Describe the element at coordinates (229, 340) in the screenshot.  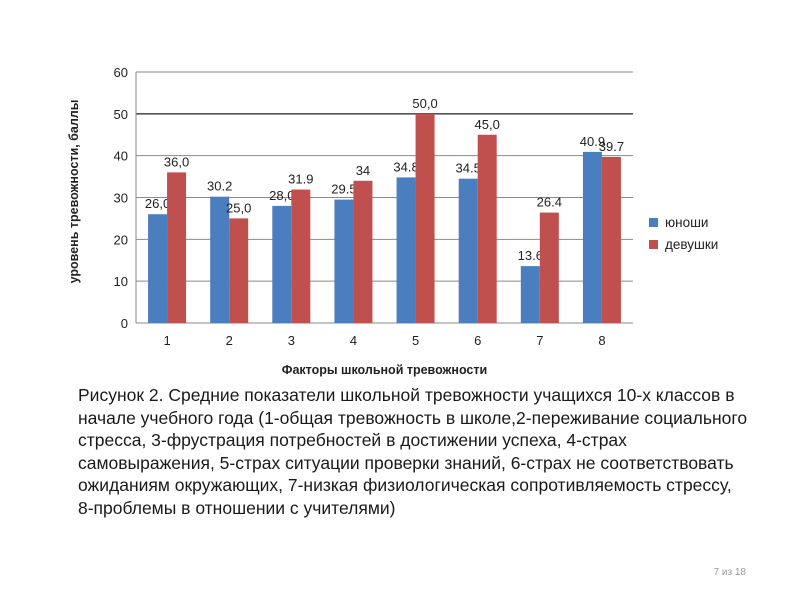
I see `x-tick-label: 2` at that location.